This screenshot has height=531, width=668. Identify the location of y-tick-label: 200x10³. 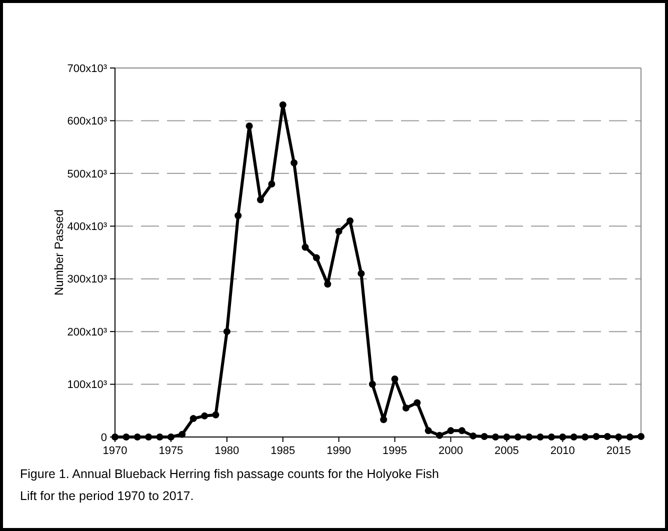
(87, 332).